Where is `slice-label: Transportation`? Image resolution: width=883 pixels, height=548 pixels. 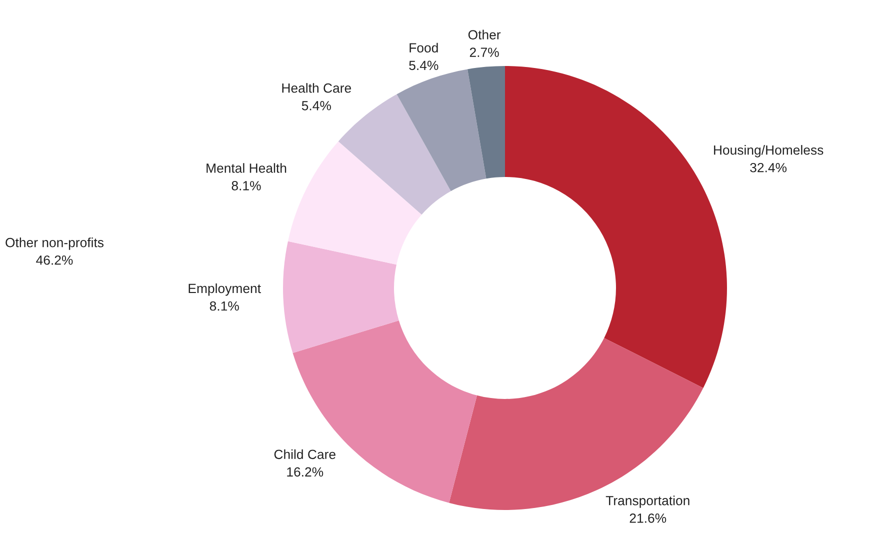 slice-label: Transportation is located at coordinates (648, 502).